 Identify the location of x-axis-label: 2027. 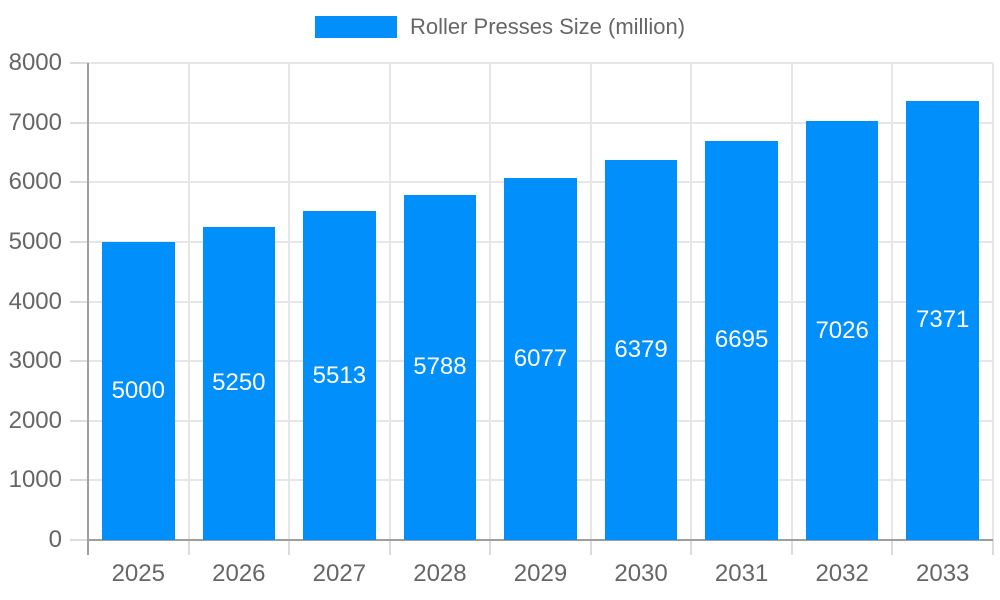
(339, 573).